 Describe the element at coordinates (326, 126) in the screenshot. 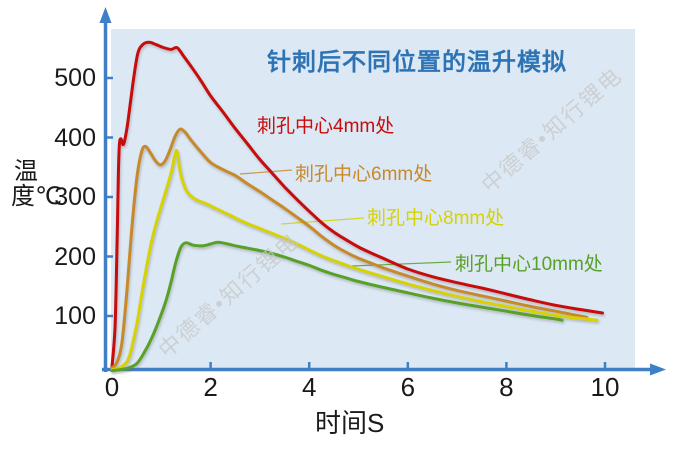

I see `series-label-4mm: 刺孔中心4mm处` at that location.